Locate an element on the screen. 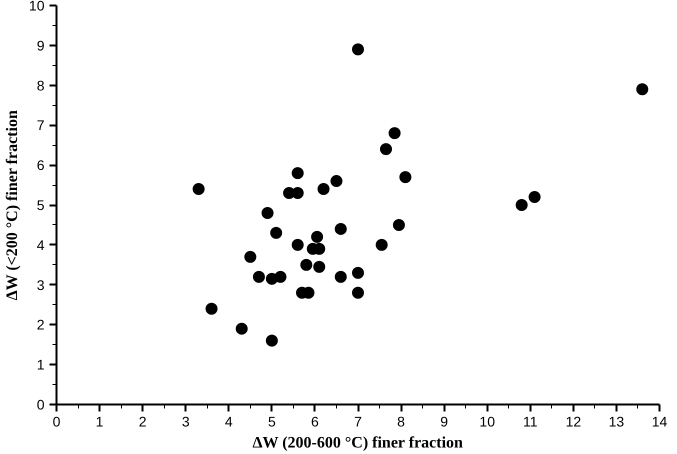 The width and height of the screenshot is (677, 454). x-tick-label: 9 is located at coordinates (444, 422).